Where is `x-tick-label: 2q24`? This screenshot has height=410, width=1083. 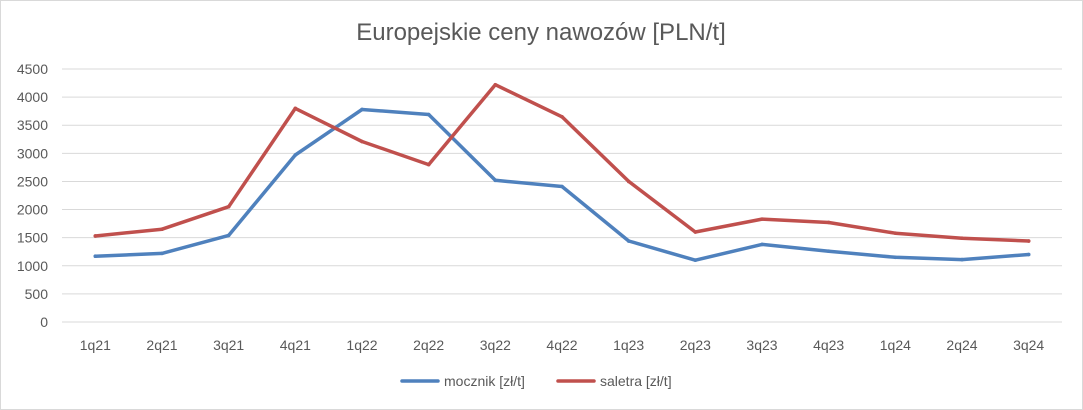
x-tick-label: 2q24 is located at coordinates (961, 345).